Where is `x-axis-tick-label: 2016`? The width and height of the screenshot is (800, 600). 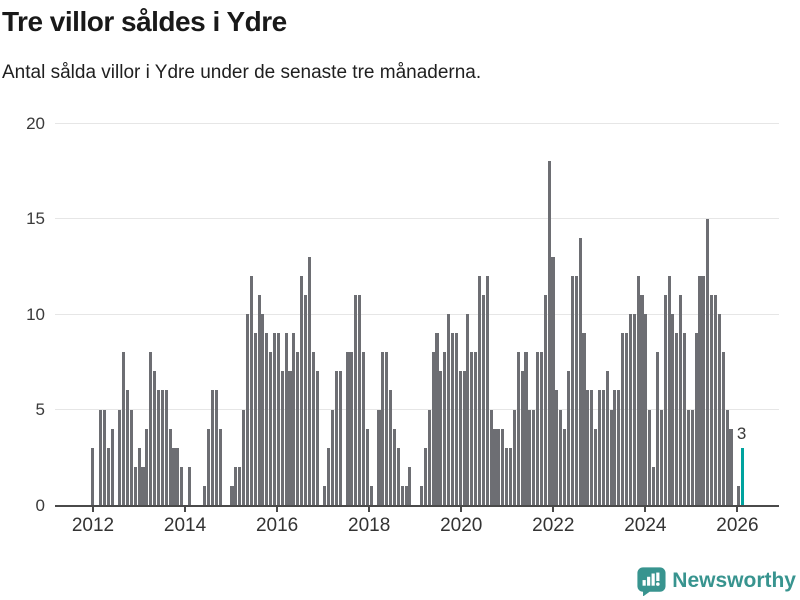
x-axis-tick-label: 2016 is located at coordinates (277, 525).